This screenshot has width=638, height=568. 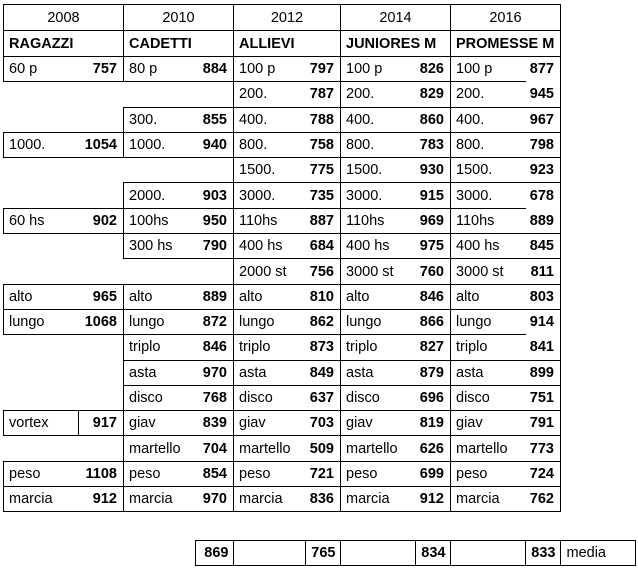 What do you see at coordinates (505, 43) in the screenshot?
I see `category-cell: PROMESSE M` at bounding box center [505, 43].